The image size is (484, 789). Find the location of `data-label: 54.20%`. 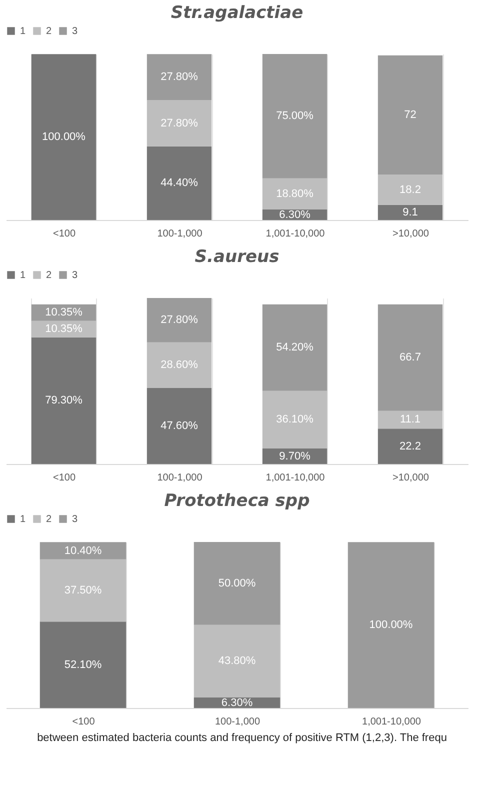

data-label: 54.20% is located at coordinates (295, 348).